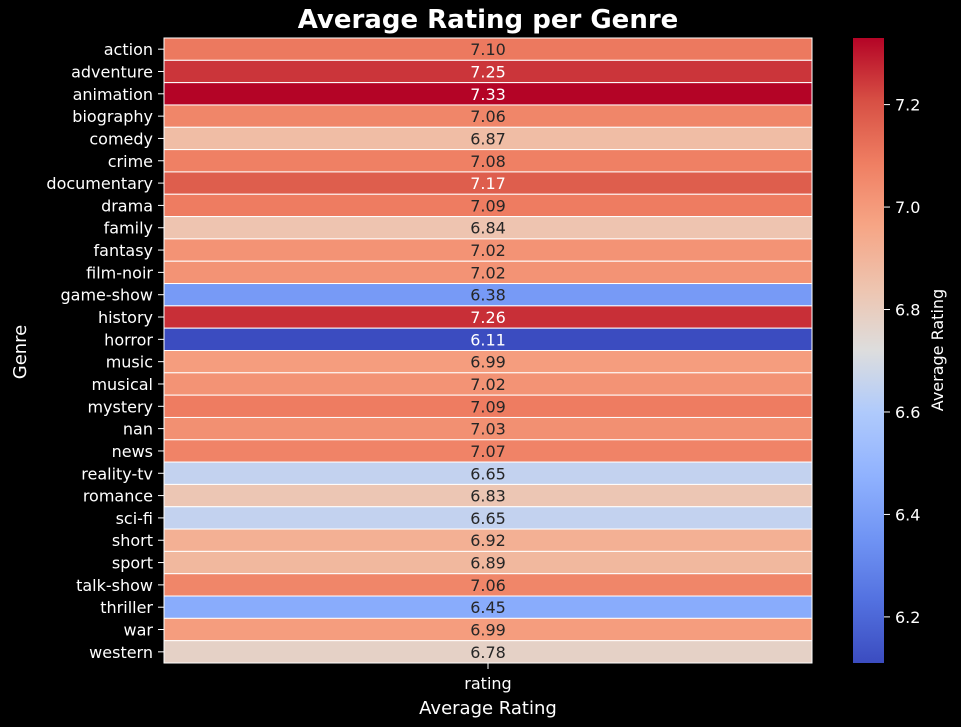  Describe the element at coordinates (132, 540) in the screenshot. I see `y-tick-label: short` at that location.